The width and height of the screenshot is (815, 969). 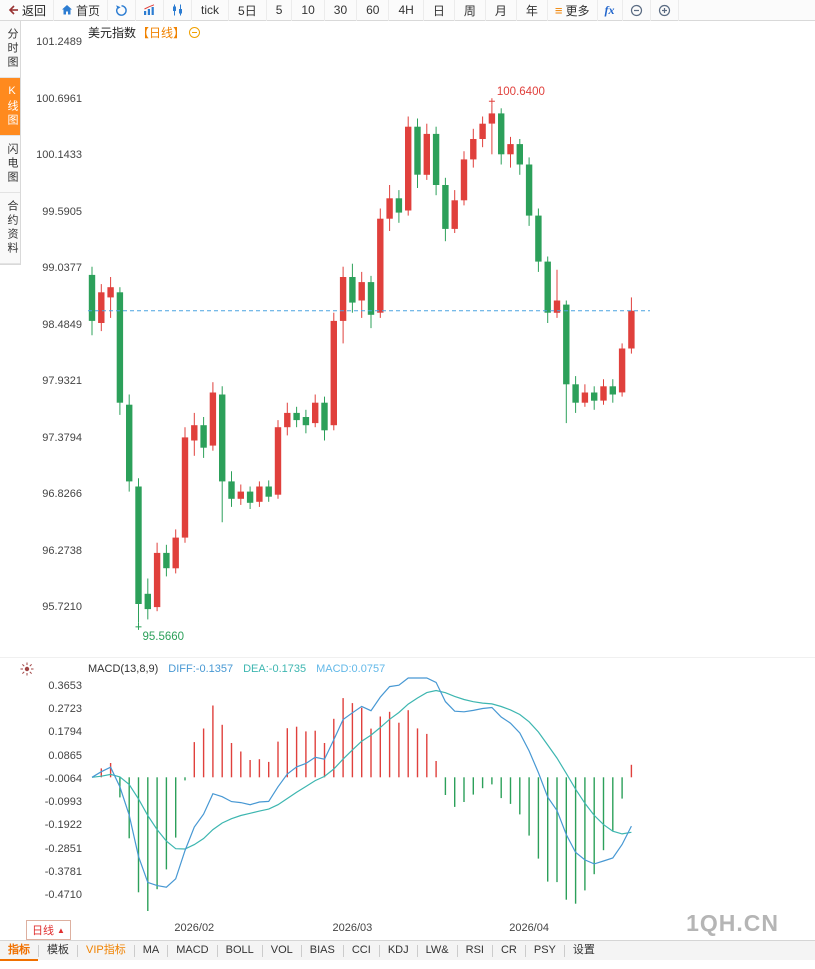 I want to click on indicator-settings-sun-icon, so click(x=27, y=669).